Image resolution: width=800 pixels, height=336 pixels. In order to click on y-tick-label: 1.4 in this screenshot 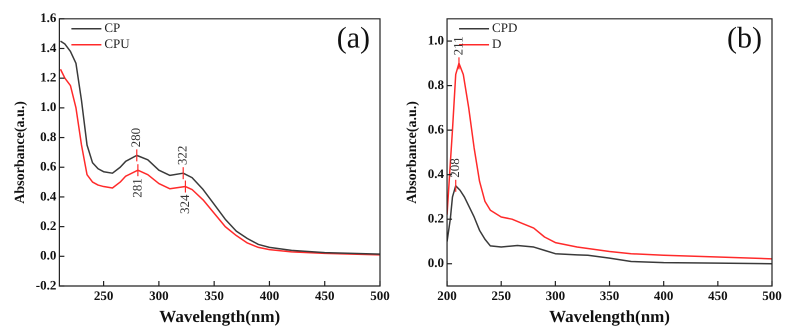, I will do `click(48, 47)`.